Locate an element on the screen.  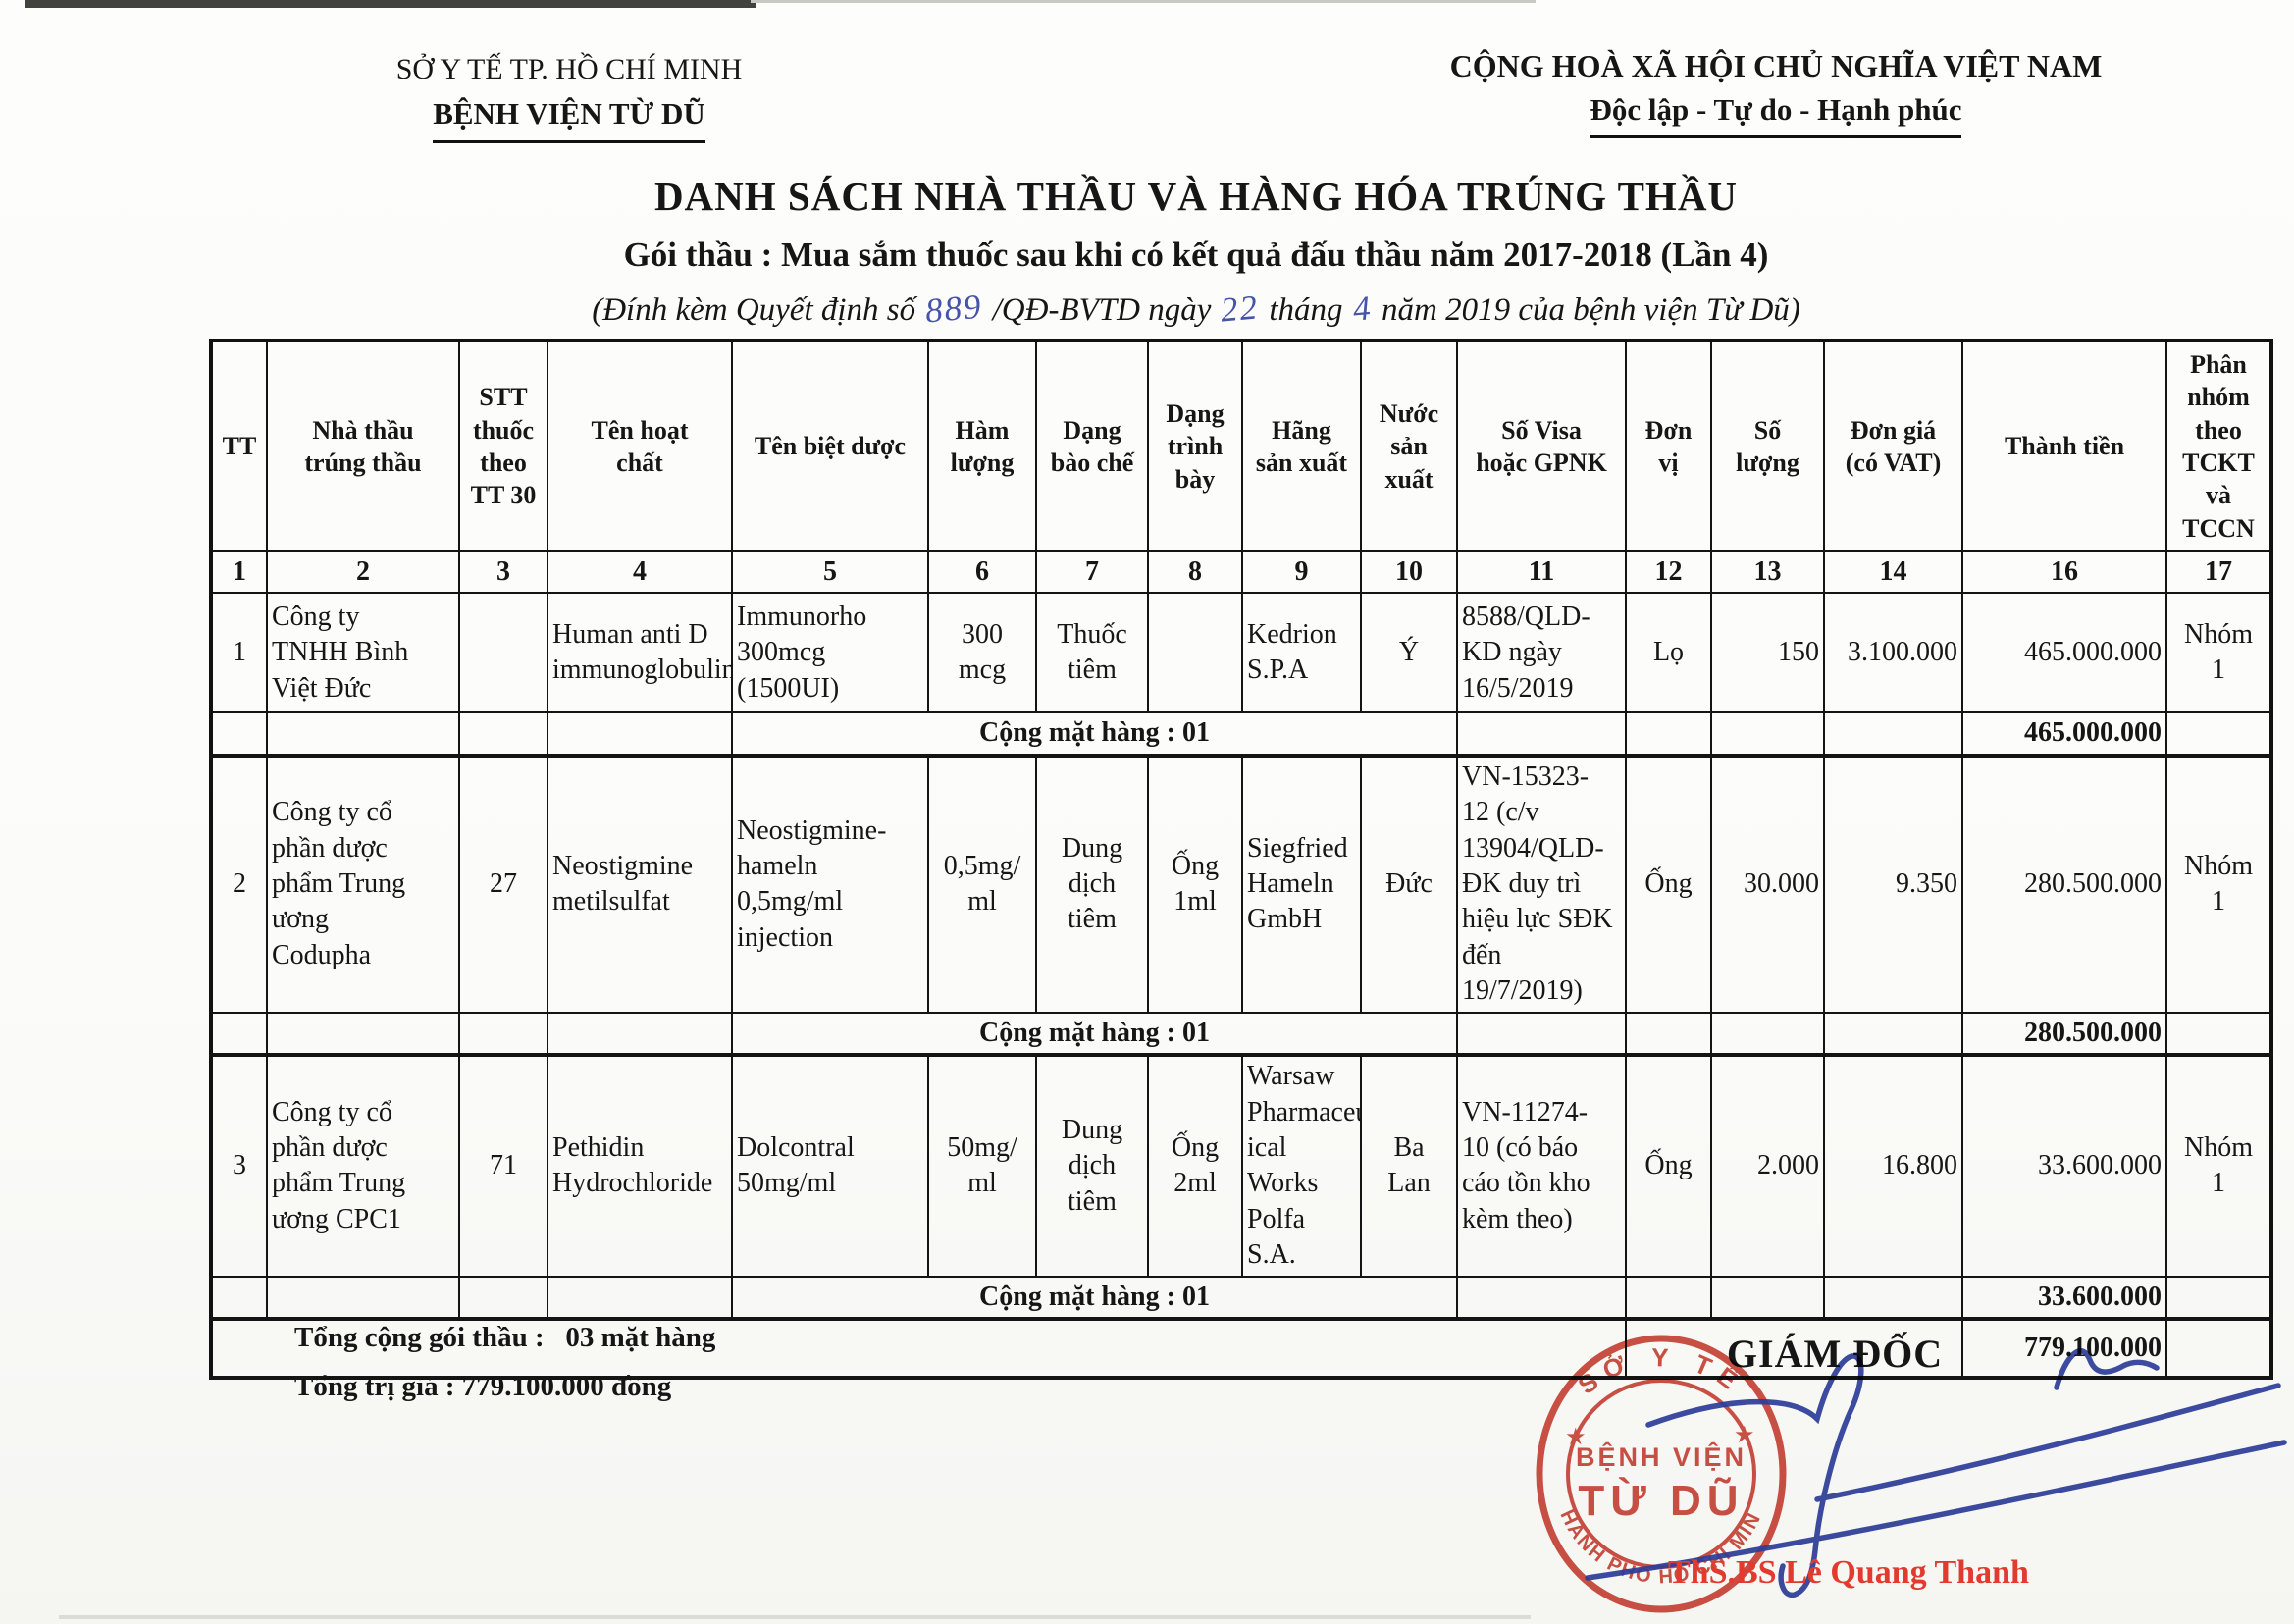
header-cell: Hãng sản xuất is located at coordinates (1301, 446).